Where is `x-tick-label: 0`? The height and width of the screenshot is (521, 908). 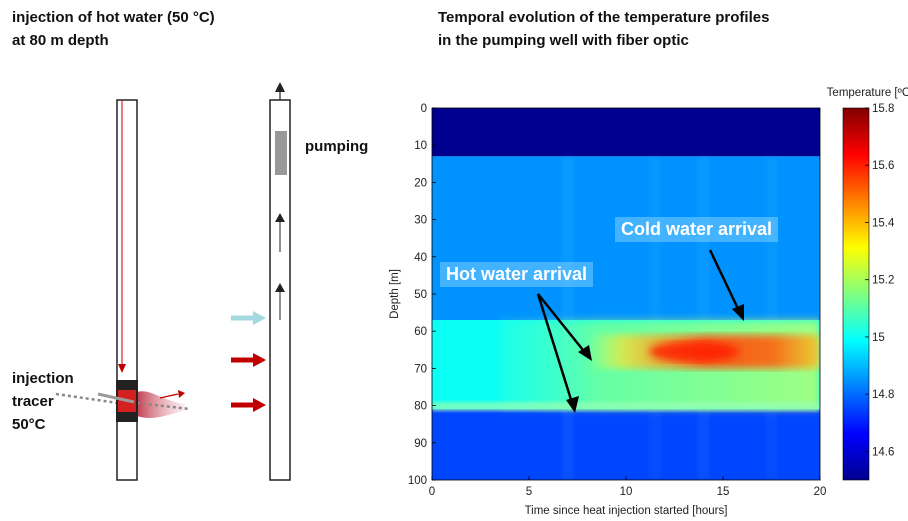 x-tick-label: 0 is located at coordinates (432, 492).